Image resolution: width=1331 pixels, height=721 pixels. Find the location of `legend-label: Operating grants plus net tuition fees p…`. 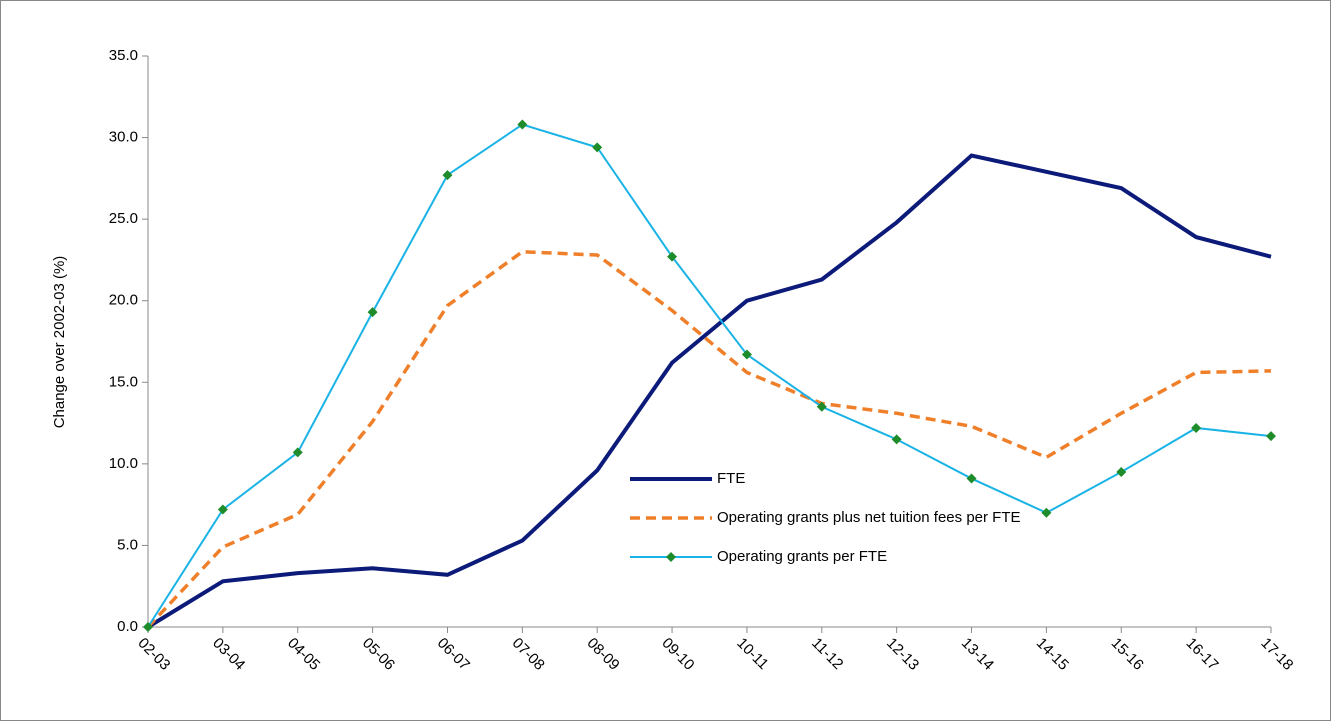

legend-label: Operating grants plus net tuition fees p… is located at coordinates (869, 517).